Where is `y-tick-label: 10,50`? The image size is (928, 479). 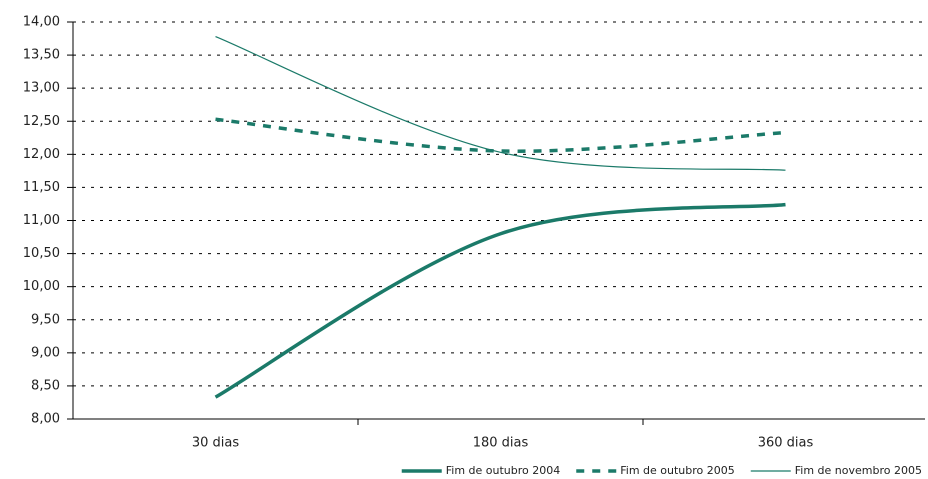
y-tick-label: 10,50 is located at coordinates (41, 253).